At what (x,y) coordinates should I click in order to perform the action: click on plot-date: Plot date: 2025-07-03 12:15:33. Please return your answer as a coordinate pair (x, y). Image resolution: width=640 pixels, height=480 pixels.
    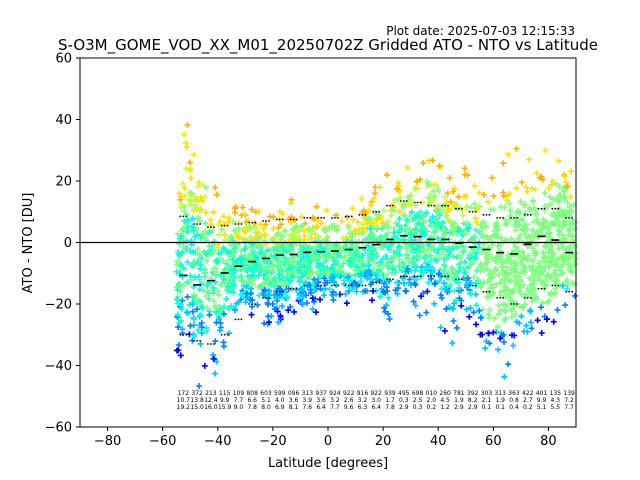
    Looking at the image, I should click on (480, 31).